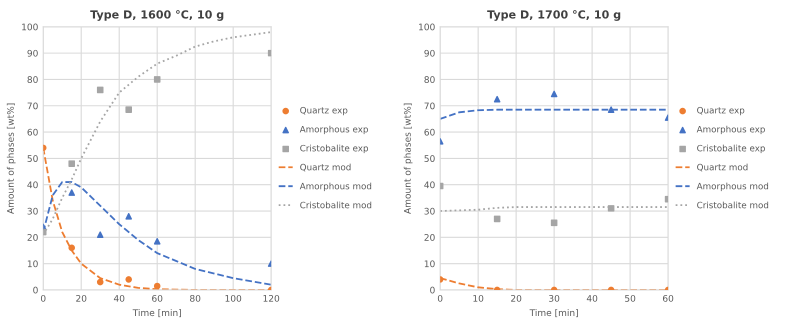  I want to click on chart-title: Type D, 1700 °C, 10 g, so click(553, 15).